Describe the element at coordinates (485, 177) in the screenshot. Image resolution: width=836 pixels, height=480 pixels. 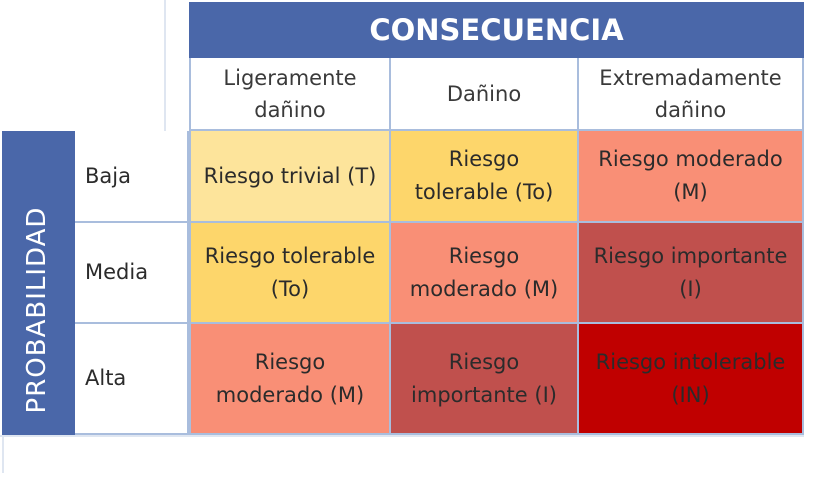
I see `risk-cell-low-harmful: Riesgo tolerable (To)` at that location.